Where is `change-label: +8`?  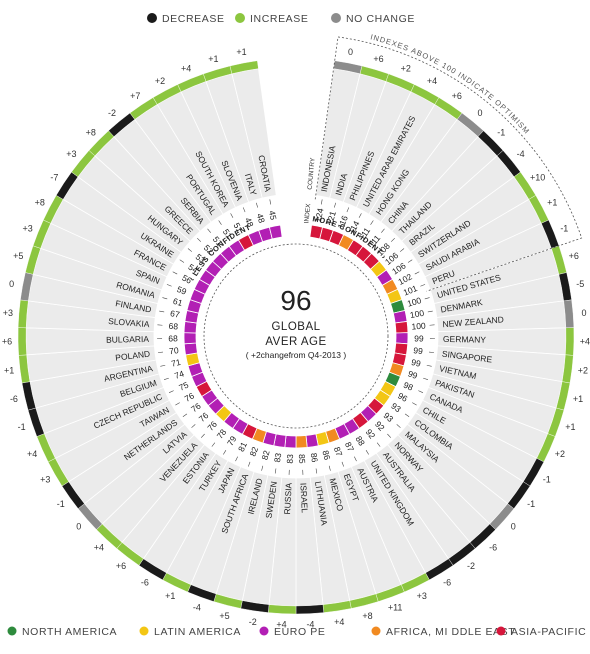
change-label: +8 is located at coordinates (40, 202).